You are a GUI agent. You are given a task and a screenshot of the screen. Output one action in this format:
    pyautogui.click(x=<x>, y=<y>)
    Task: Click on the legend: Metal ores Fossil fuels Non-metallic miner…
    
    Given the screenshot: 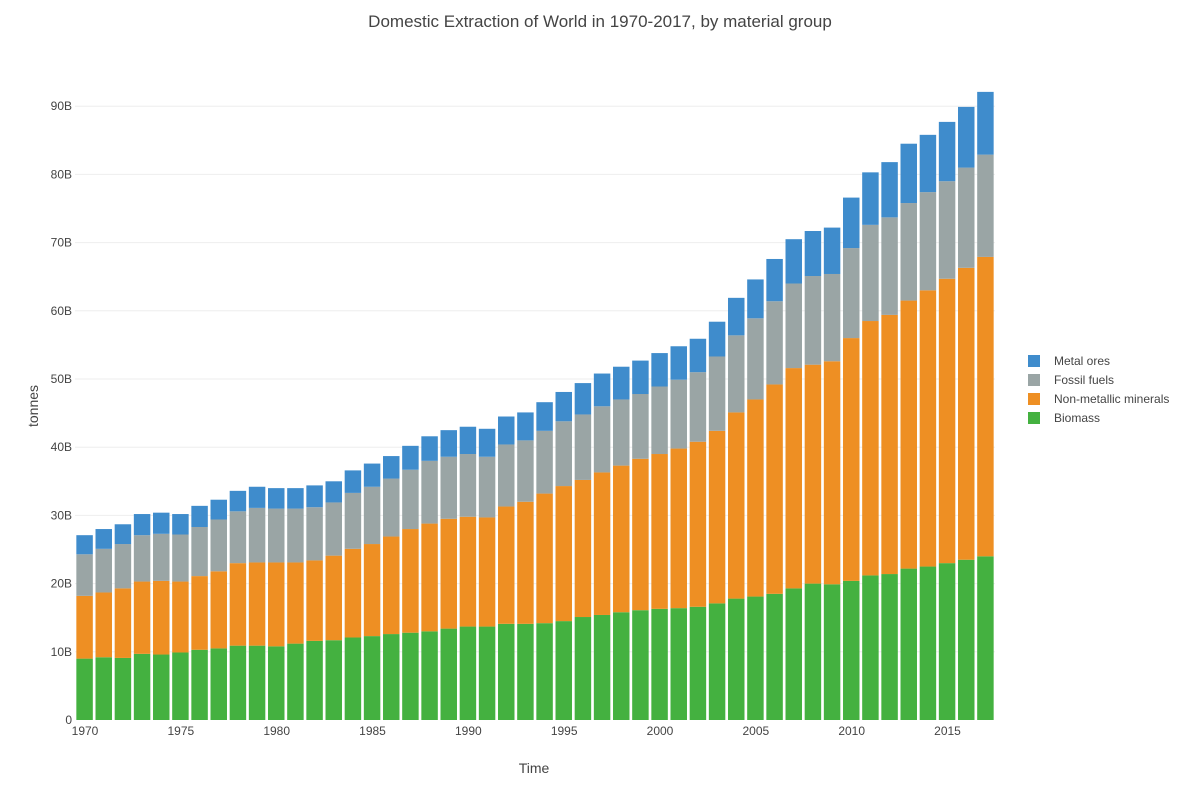 What is the action you would take?
    pyautogui.click(x=1098, y=389)
    